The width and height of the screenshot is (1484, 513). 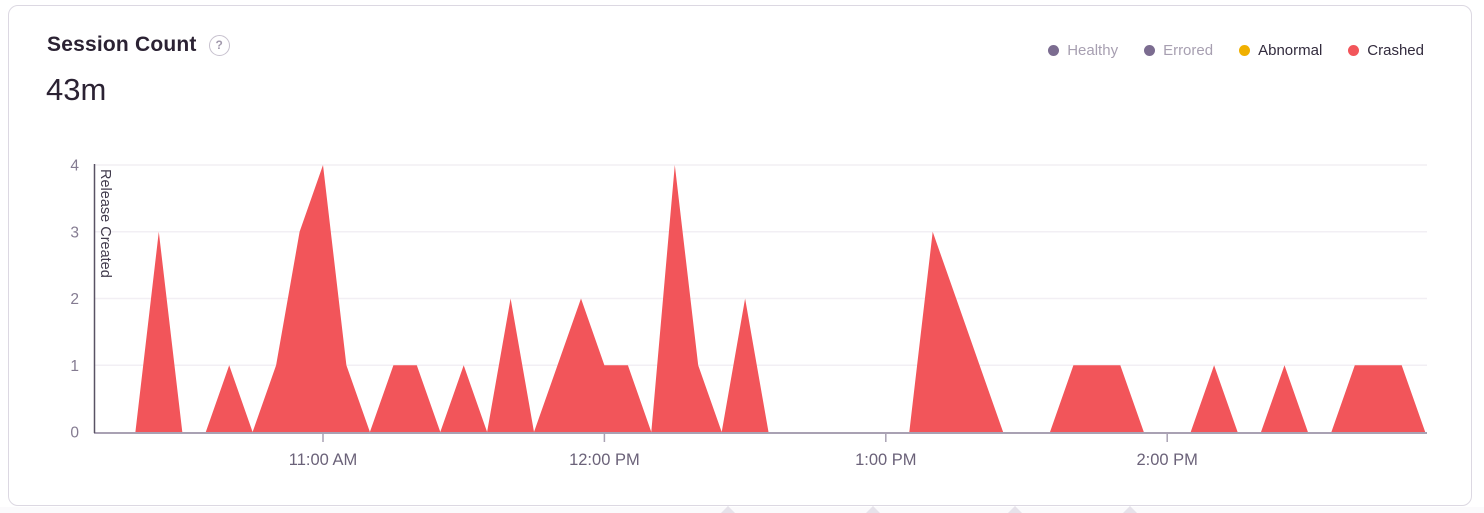 I want to click on legend-label: Abnormal, so click(x=1290, y=50).